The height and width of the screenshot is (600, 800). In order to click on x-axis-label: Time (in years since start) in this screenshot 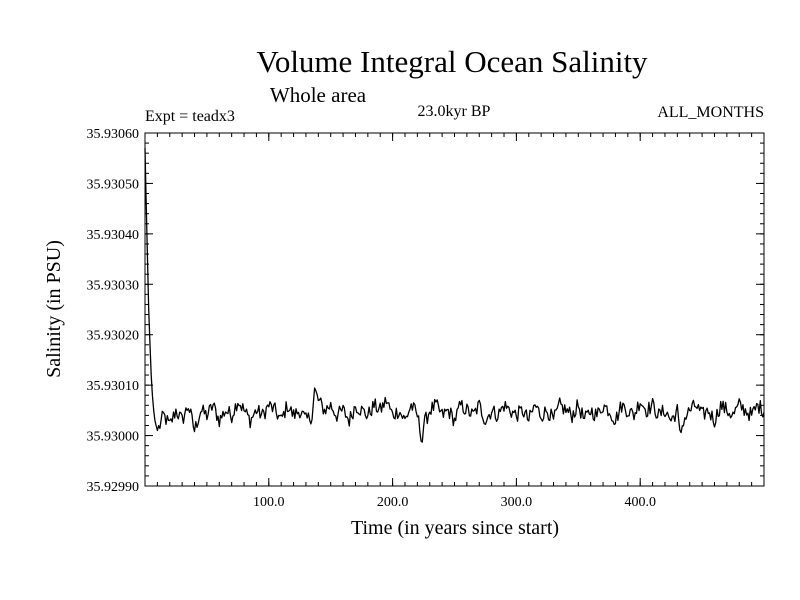, I will do `click(455, 528)`.